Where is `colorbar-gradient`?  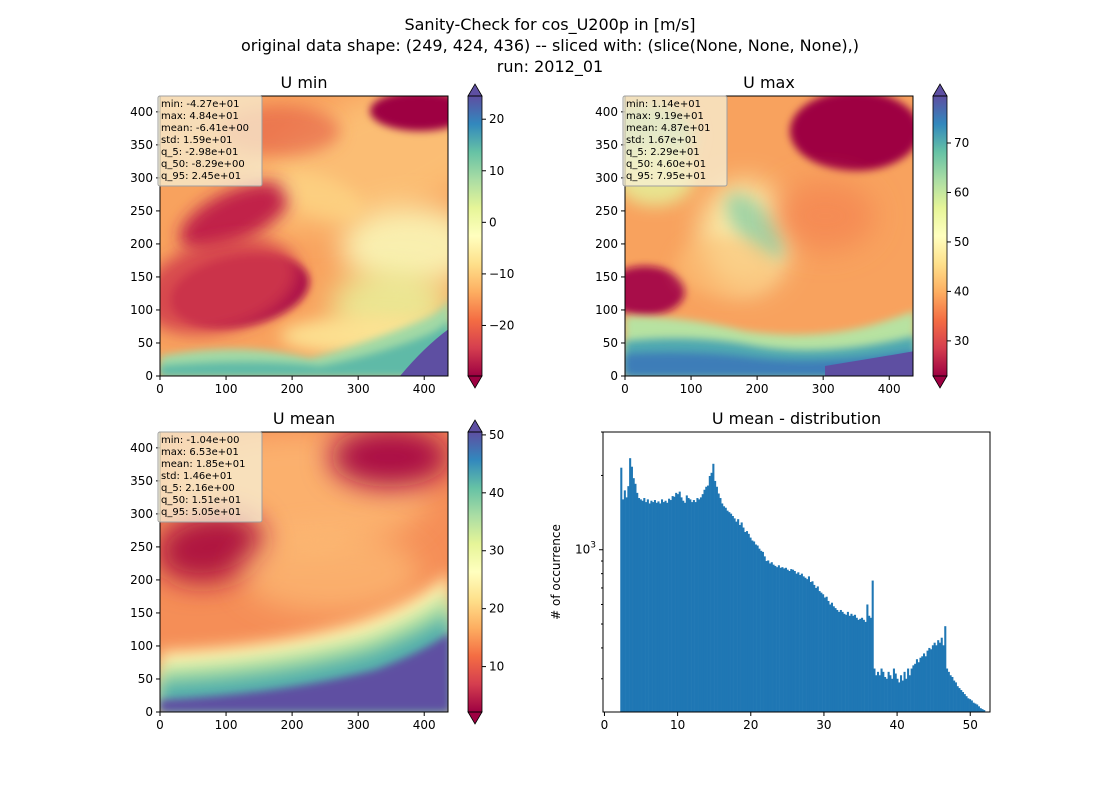
colorbar-gradient is located at coordinates (940, 236).